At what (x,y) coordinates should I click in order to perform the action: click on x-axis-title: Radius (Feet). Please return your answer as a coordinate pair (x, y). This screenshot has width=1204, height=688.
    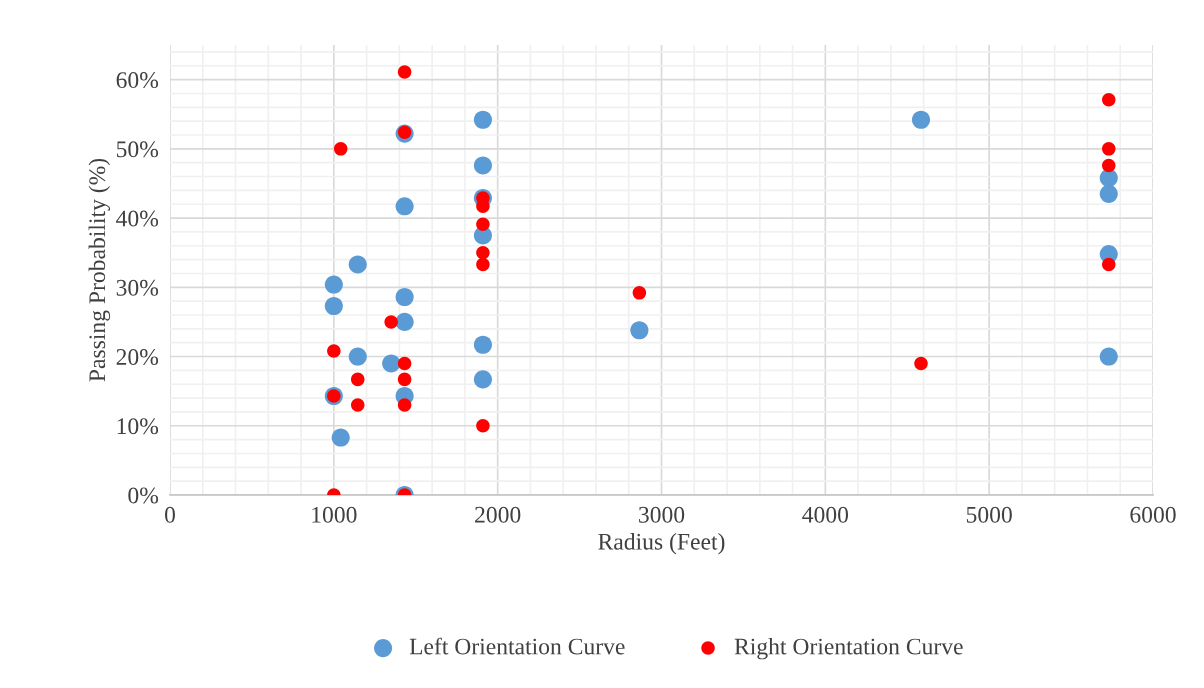
    Looking at the image, I should click on (661, 544).